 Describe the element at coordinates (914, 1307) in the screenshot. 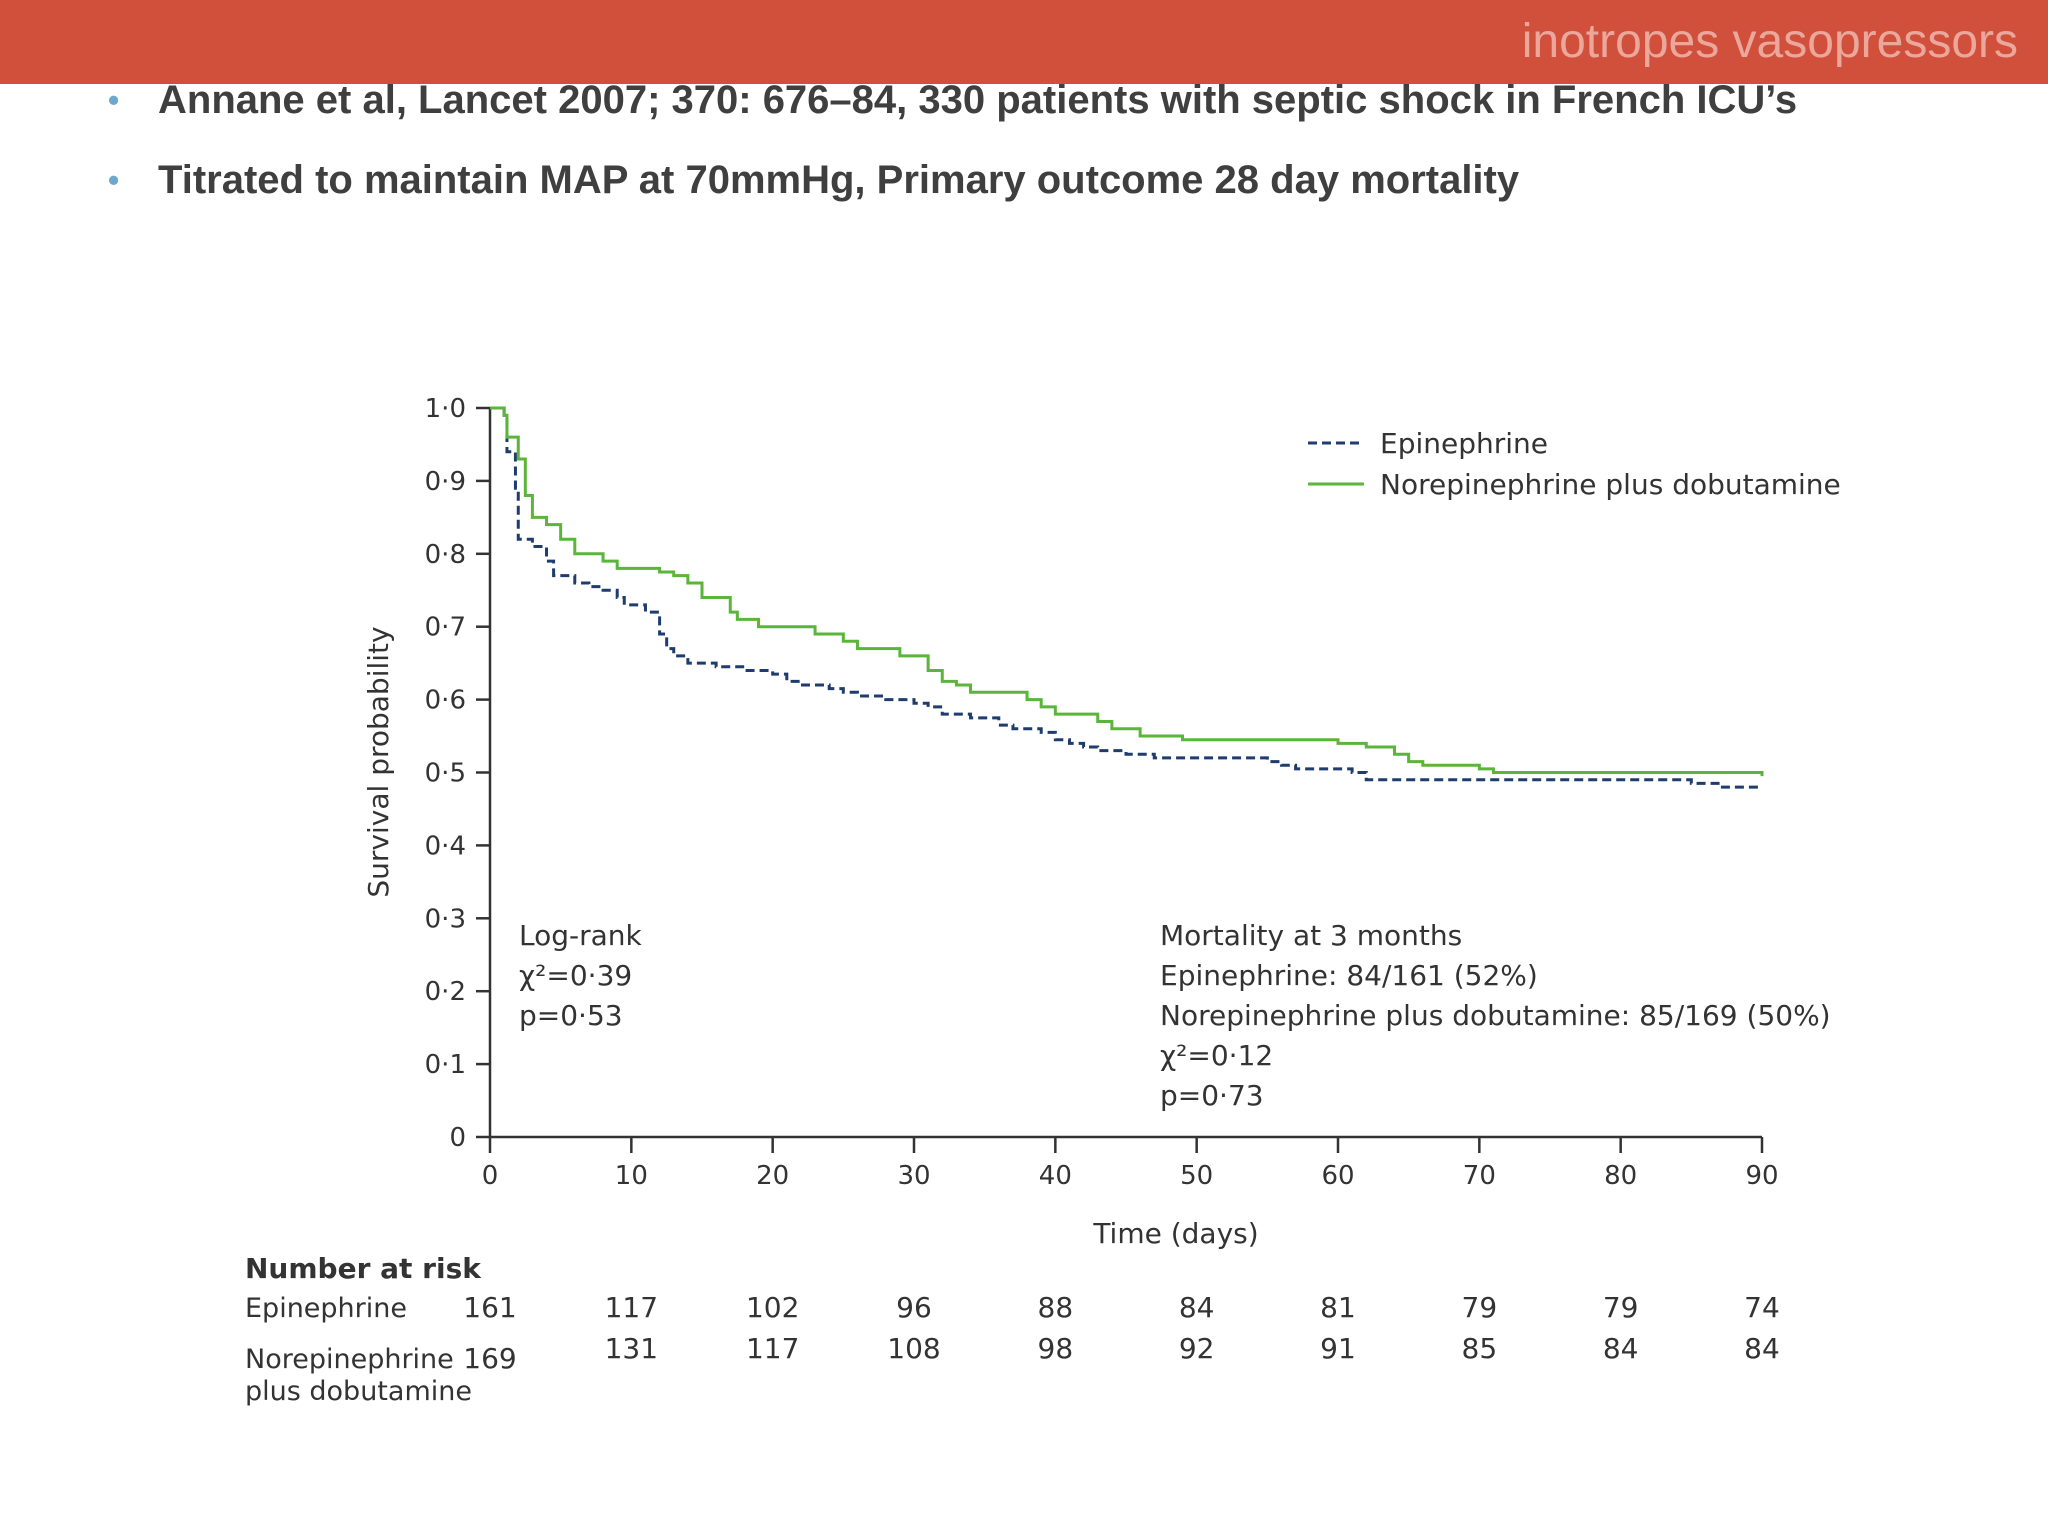

I see `risk-value: 96` at that location.